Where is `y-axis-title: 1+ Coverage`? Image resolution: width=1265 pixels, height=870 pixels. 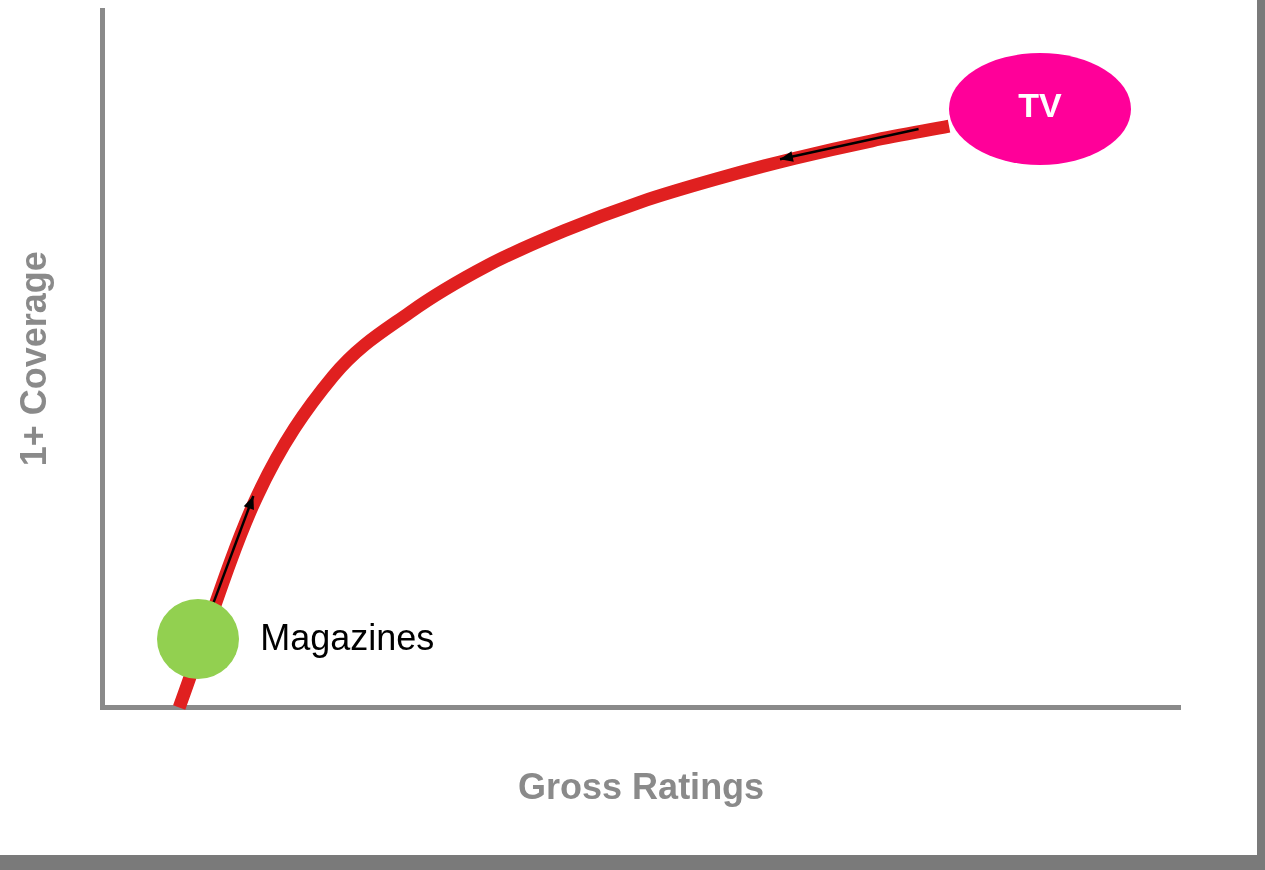
y-axis-title: 1+ Coverage is located at coordinates (33, 359).